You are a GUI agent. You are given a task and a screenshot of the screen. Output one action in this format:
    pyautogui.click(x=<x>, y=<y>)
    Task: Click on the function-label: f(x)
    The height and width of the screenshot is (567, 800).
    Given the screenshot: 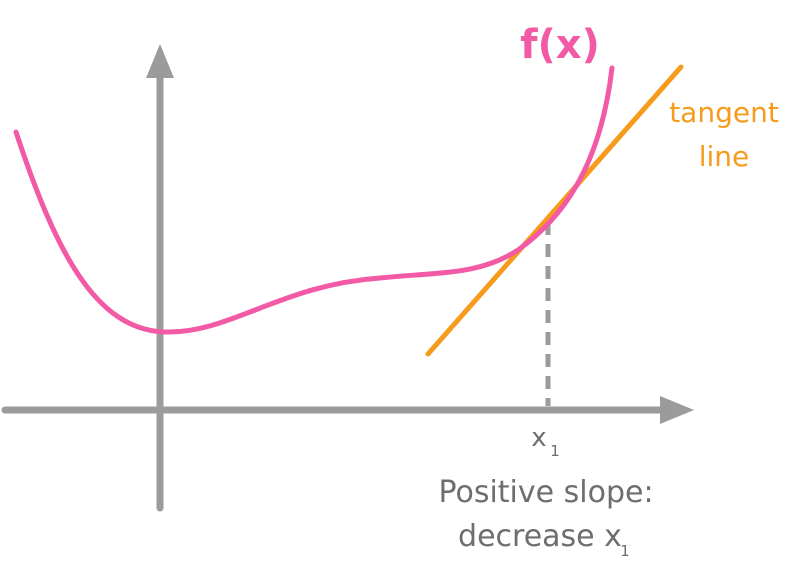 What is the action you would take?
    pyautogui.click(x=560, y=45)
    